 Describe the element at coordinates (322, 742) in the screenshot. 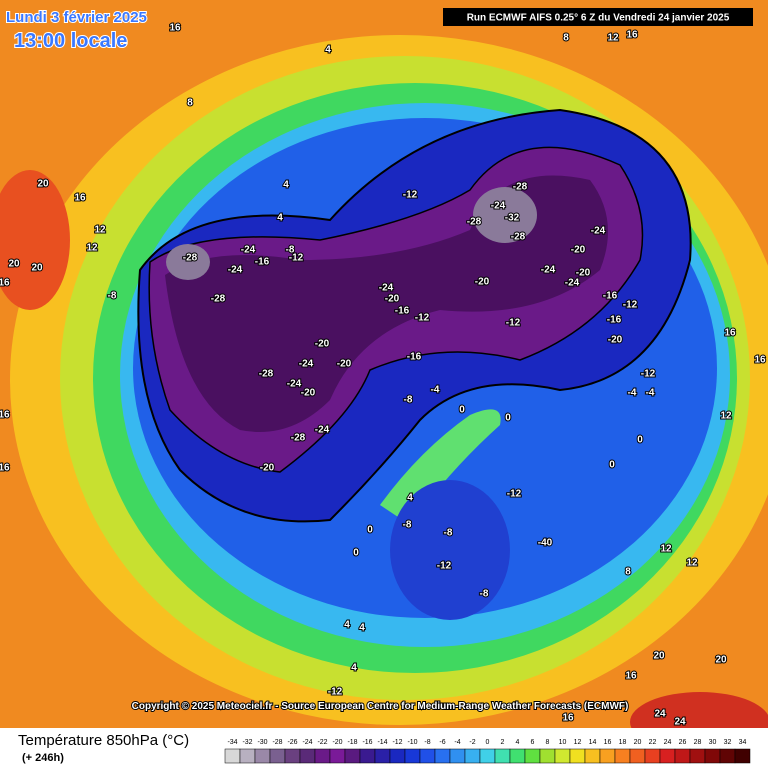

I see `legend-tick-label: -22` at that location.